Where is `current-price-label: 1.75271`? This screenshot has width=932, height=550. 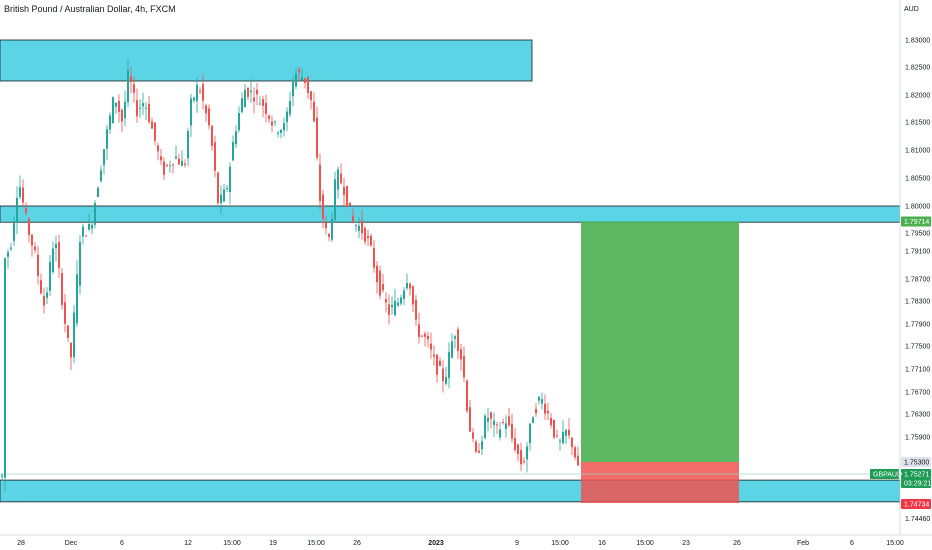
current-price-label: 1.75271 is located at coordinates (916, 474).